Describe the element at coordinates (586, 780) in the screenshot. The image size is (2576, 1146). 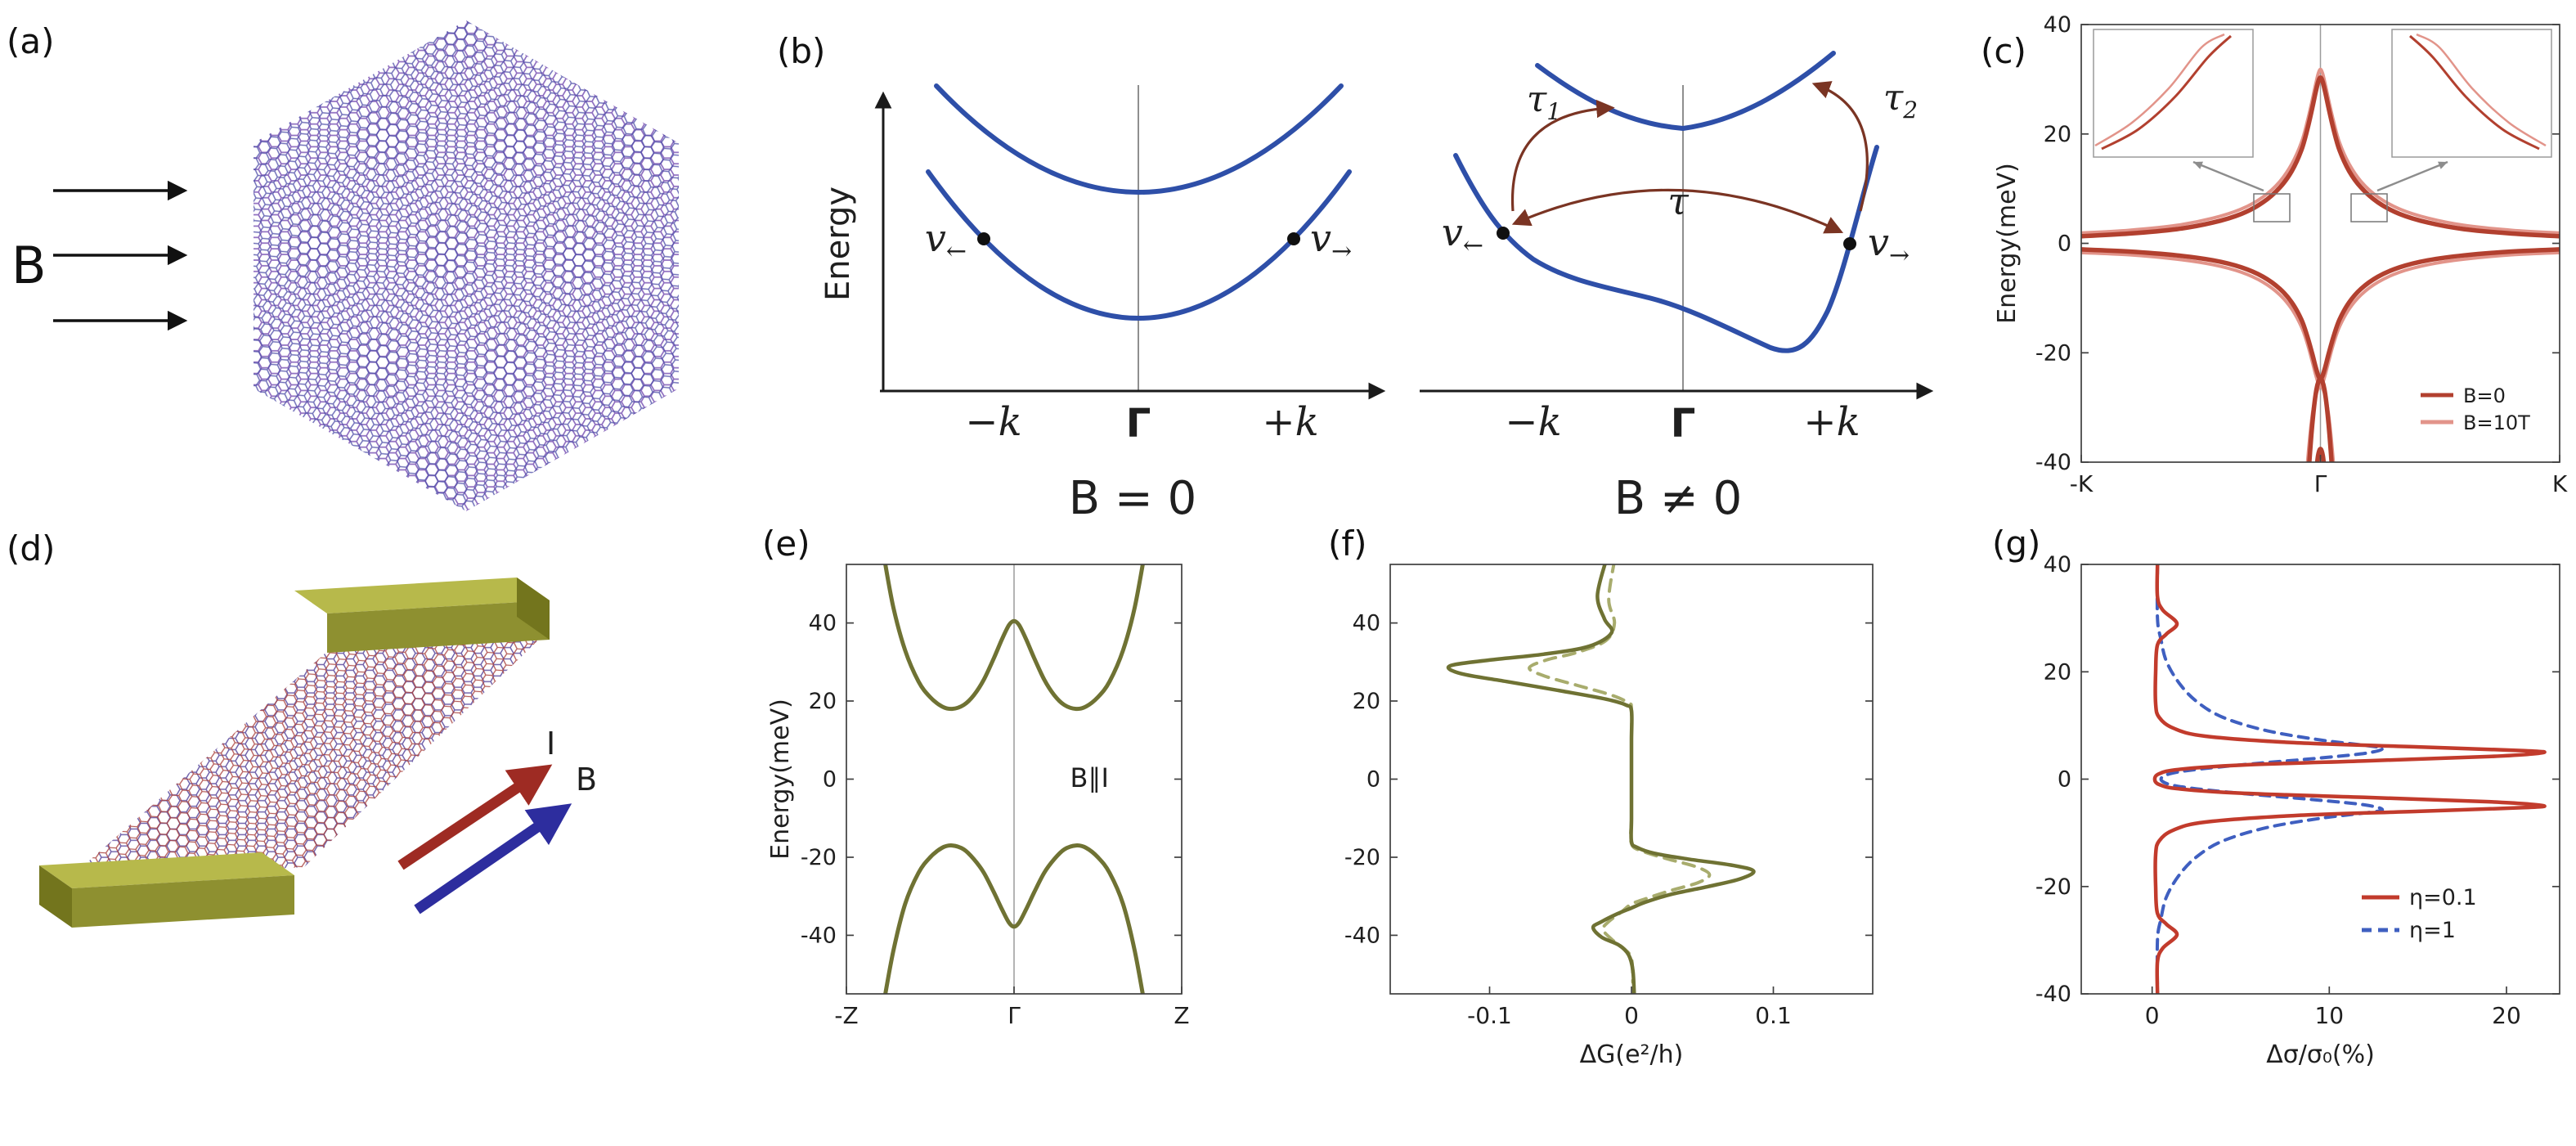
I see `field-label: B` at that location.